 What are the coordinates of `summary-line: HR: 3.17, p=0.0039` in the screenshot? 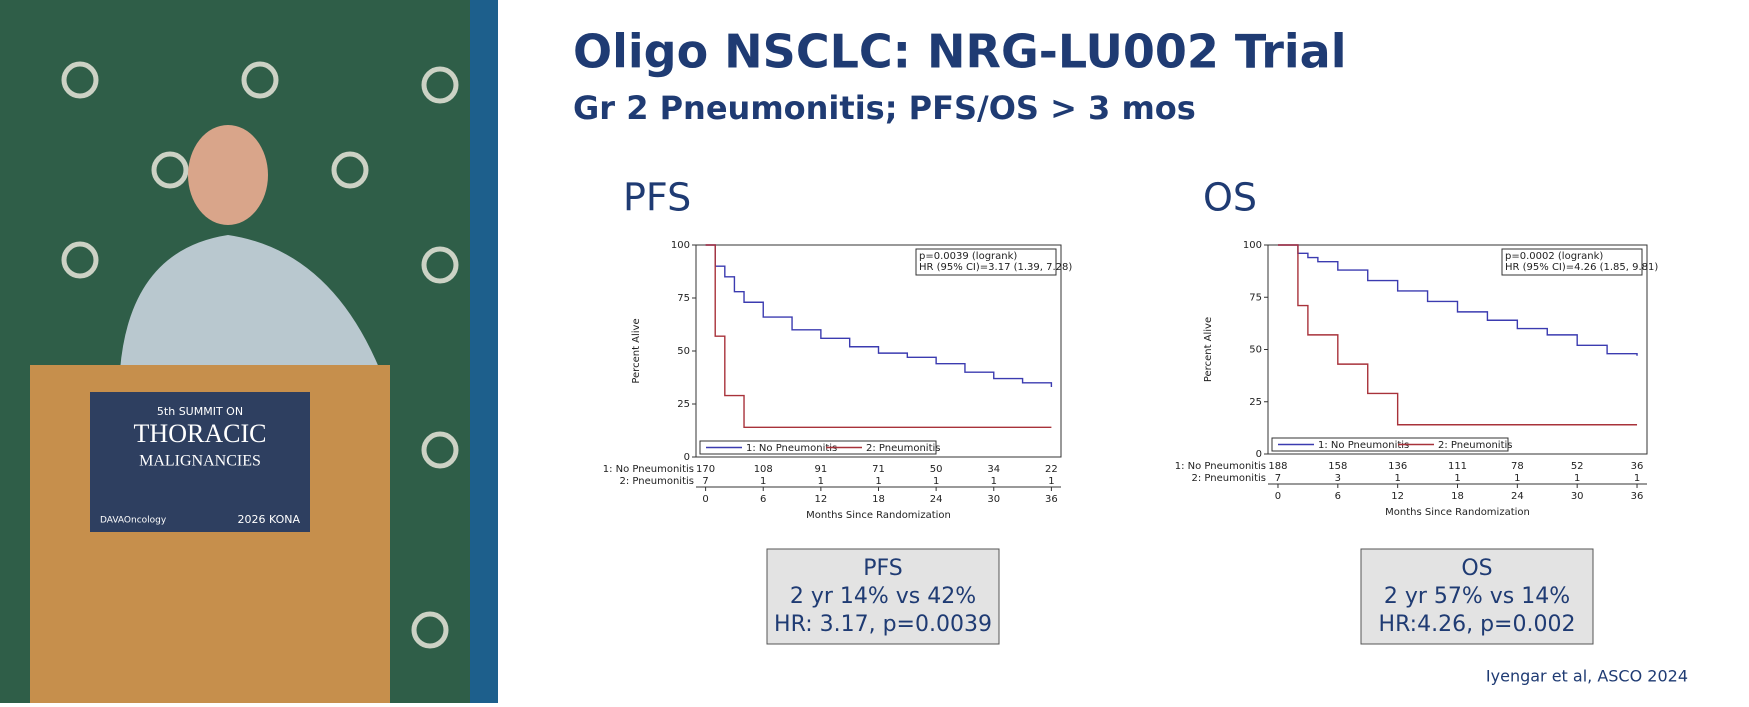 It's located at (883, 624).